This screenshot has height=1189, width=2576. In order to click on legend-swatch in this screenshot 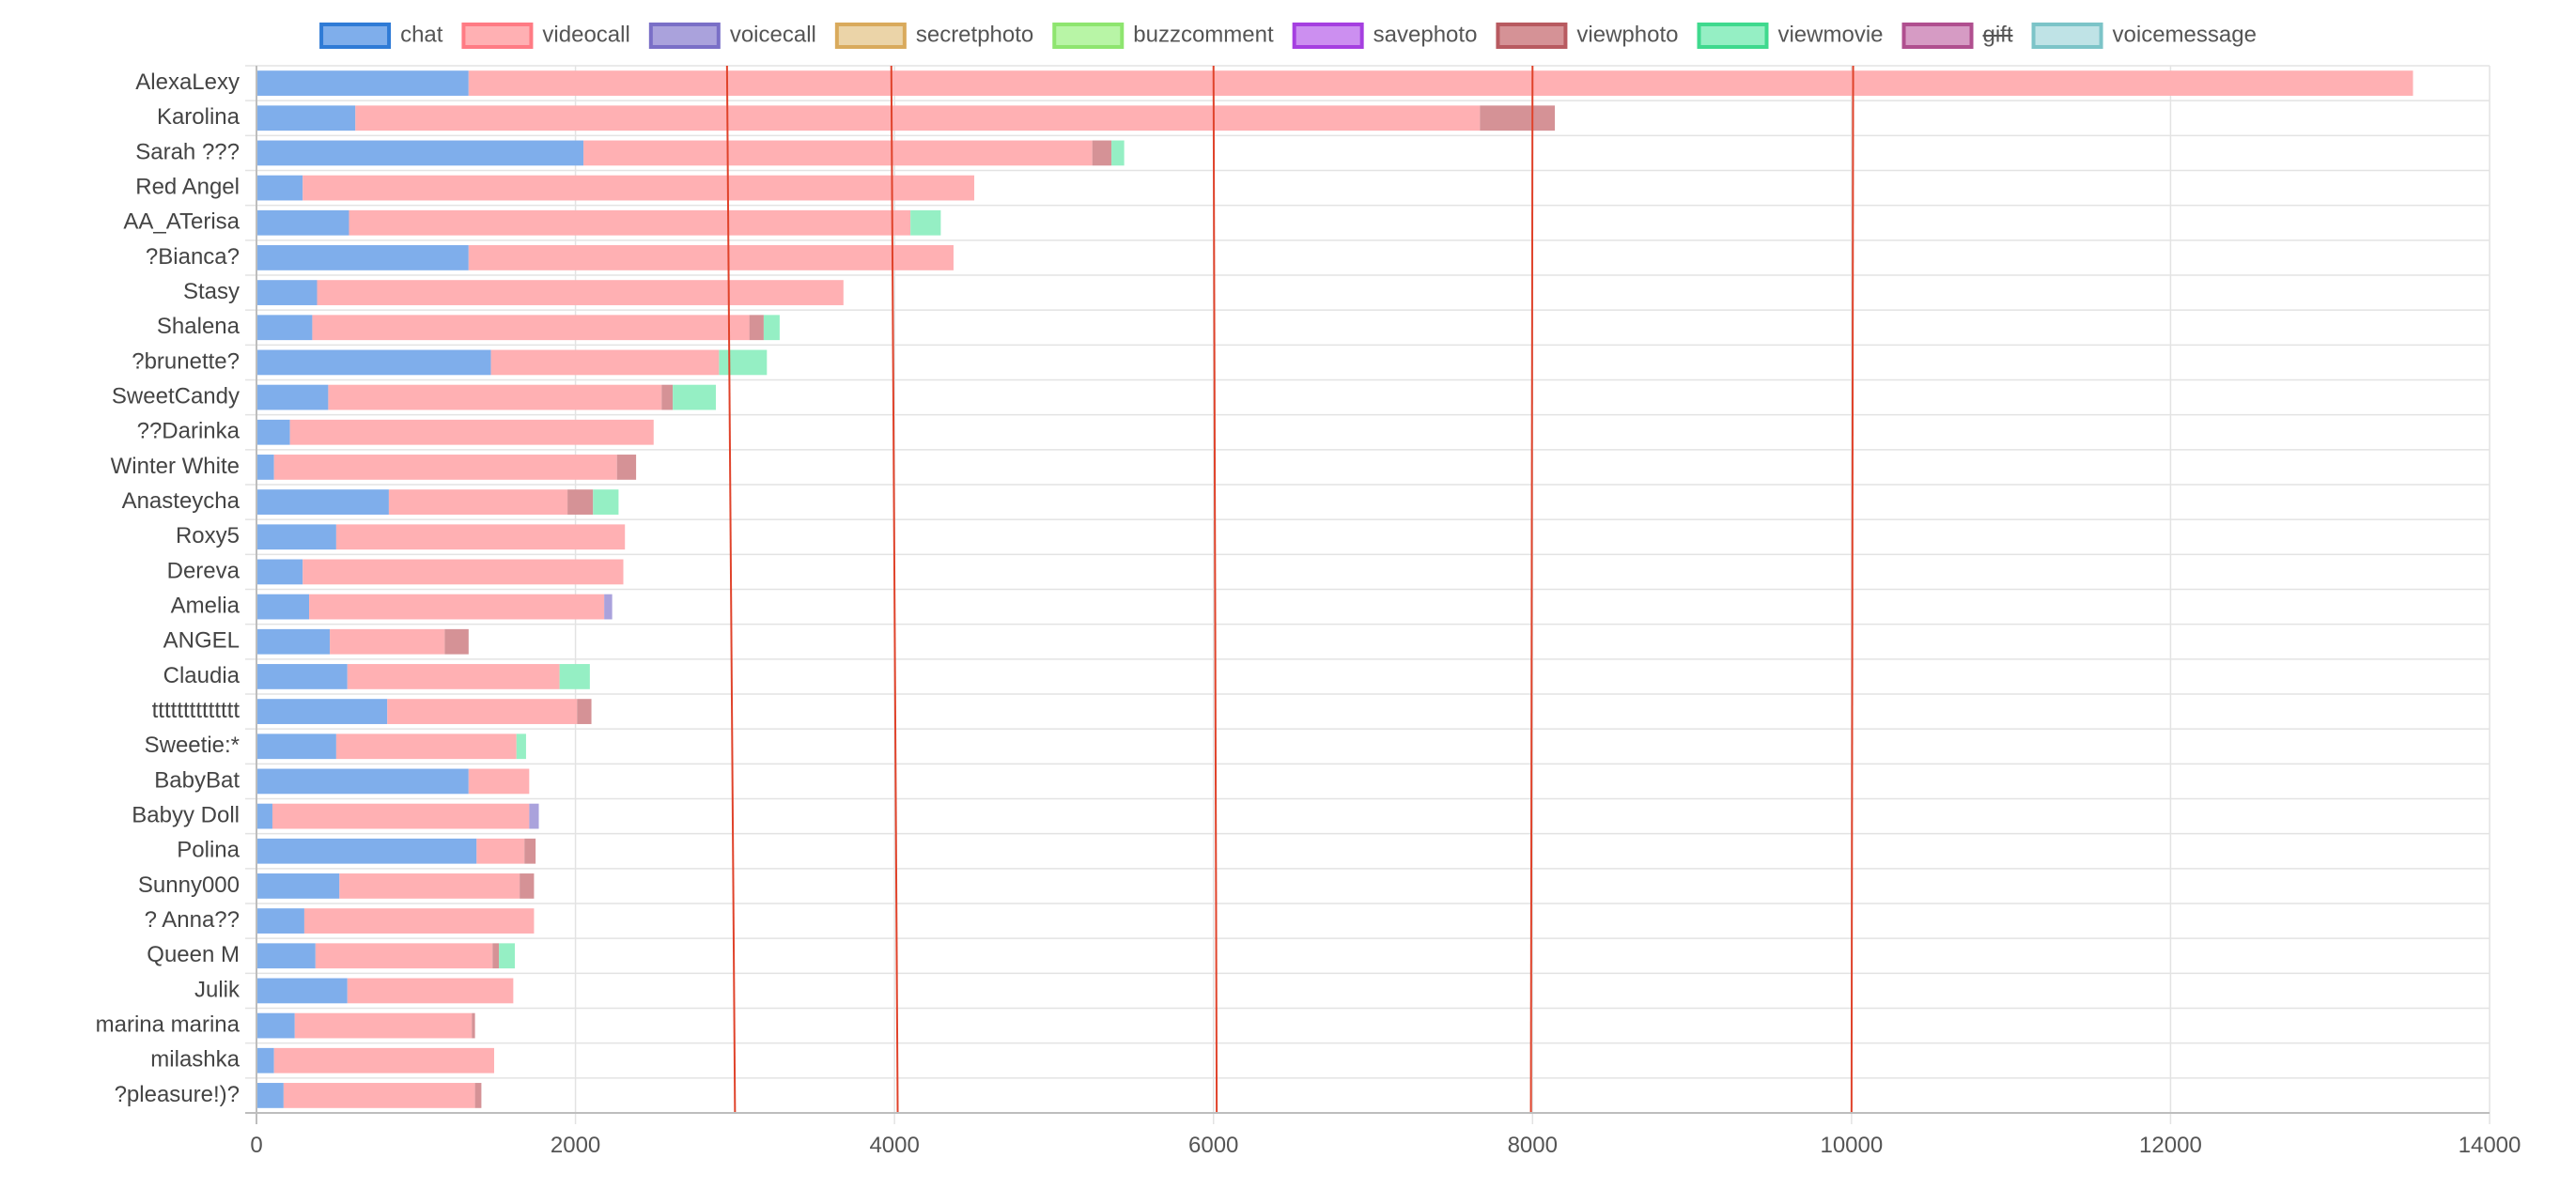, I will do `click(1532, 36)`.